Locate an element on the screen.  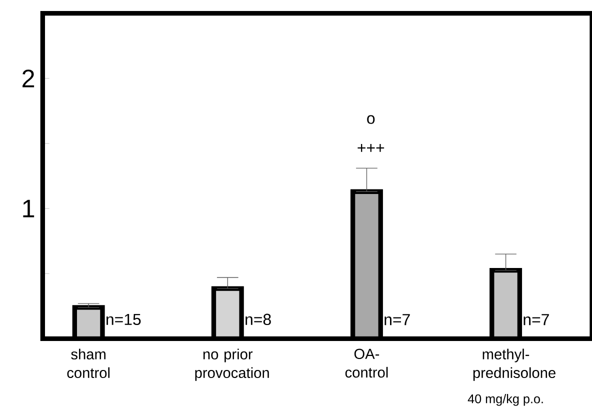
y-tick-label: 2 is located at coordinates (28, 79).